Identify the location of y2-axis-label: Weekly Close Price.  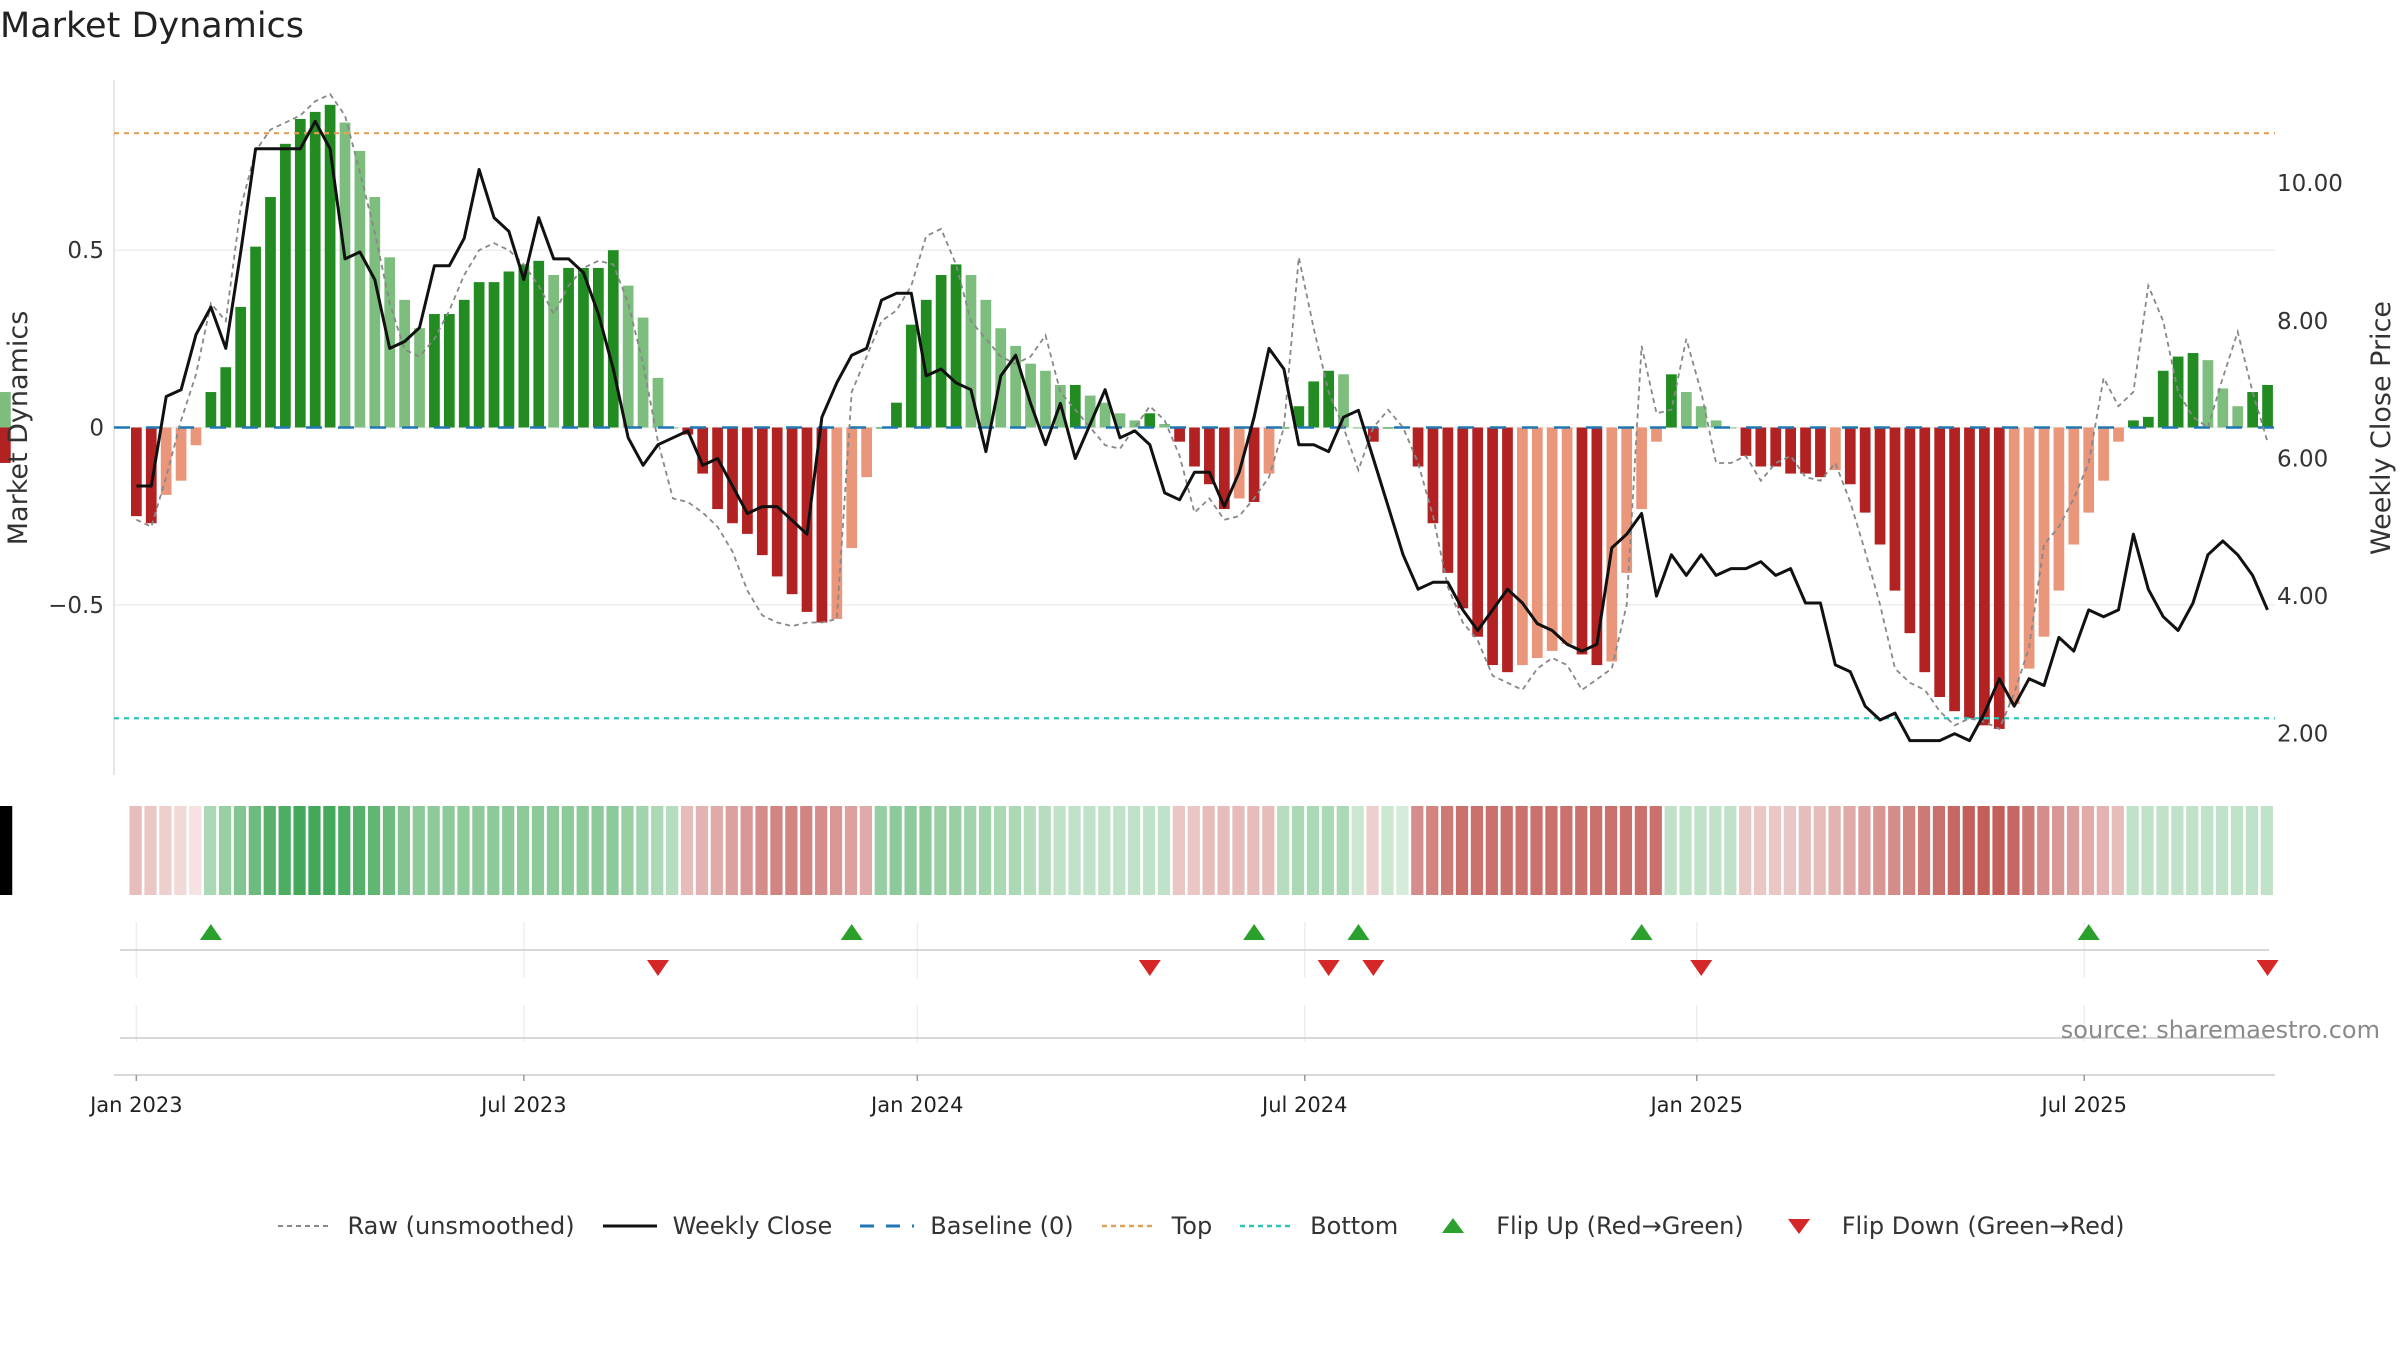
(2381, 428).